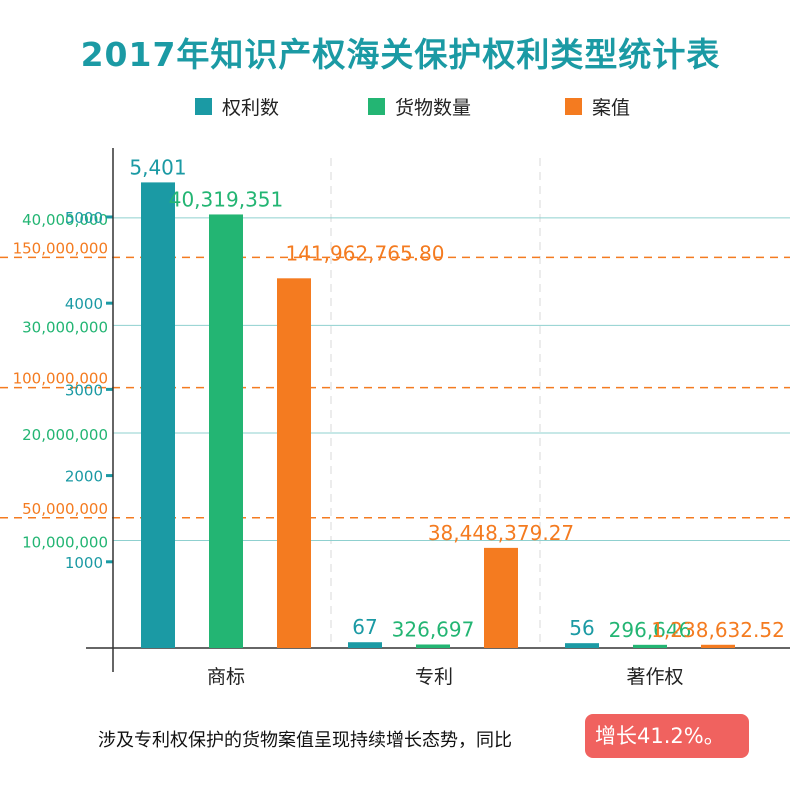 This screenshot has width=801, height=807. Describe the element at coordinates (65, 435) in the screenshot. I see `tick-label-goods-1: 20,000,000` at that location.